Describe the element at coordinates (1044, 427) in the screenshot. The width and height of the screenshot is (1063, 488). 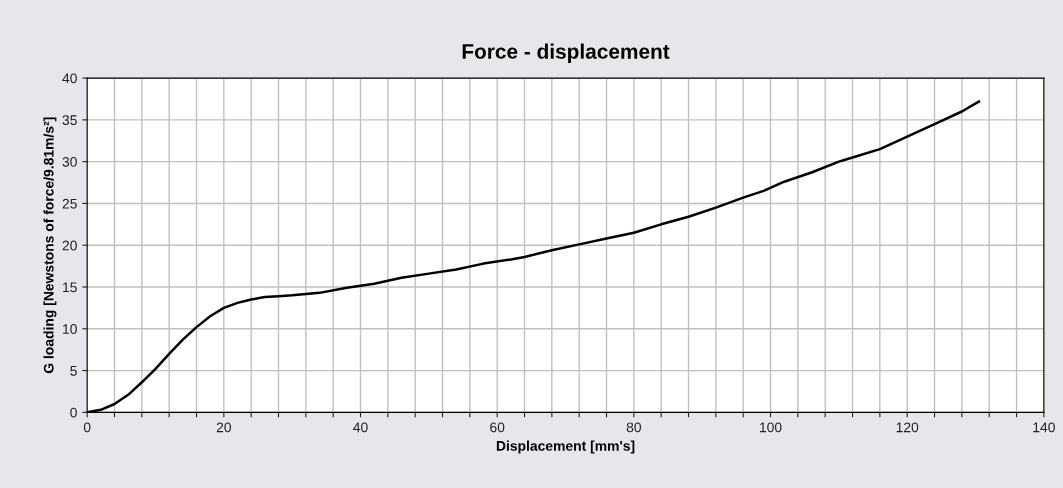
I see `x-tick-label: 140` at that location.